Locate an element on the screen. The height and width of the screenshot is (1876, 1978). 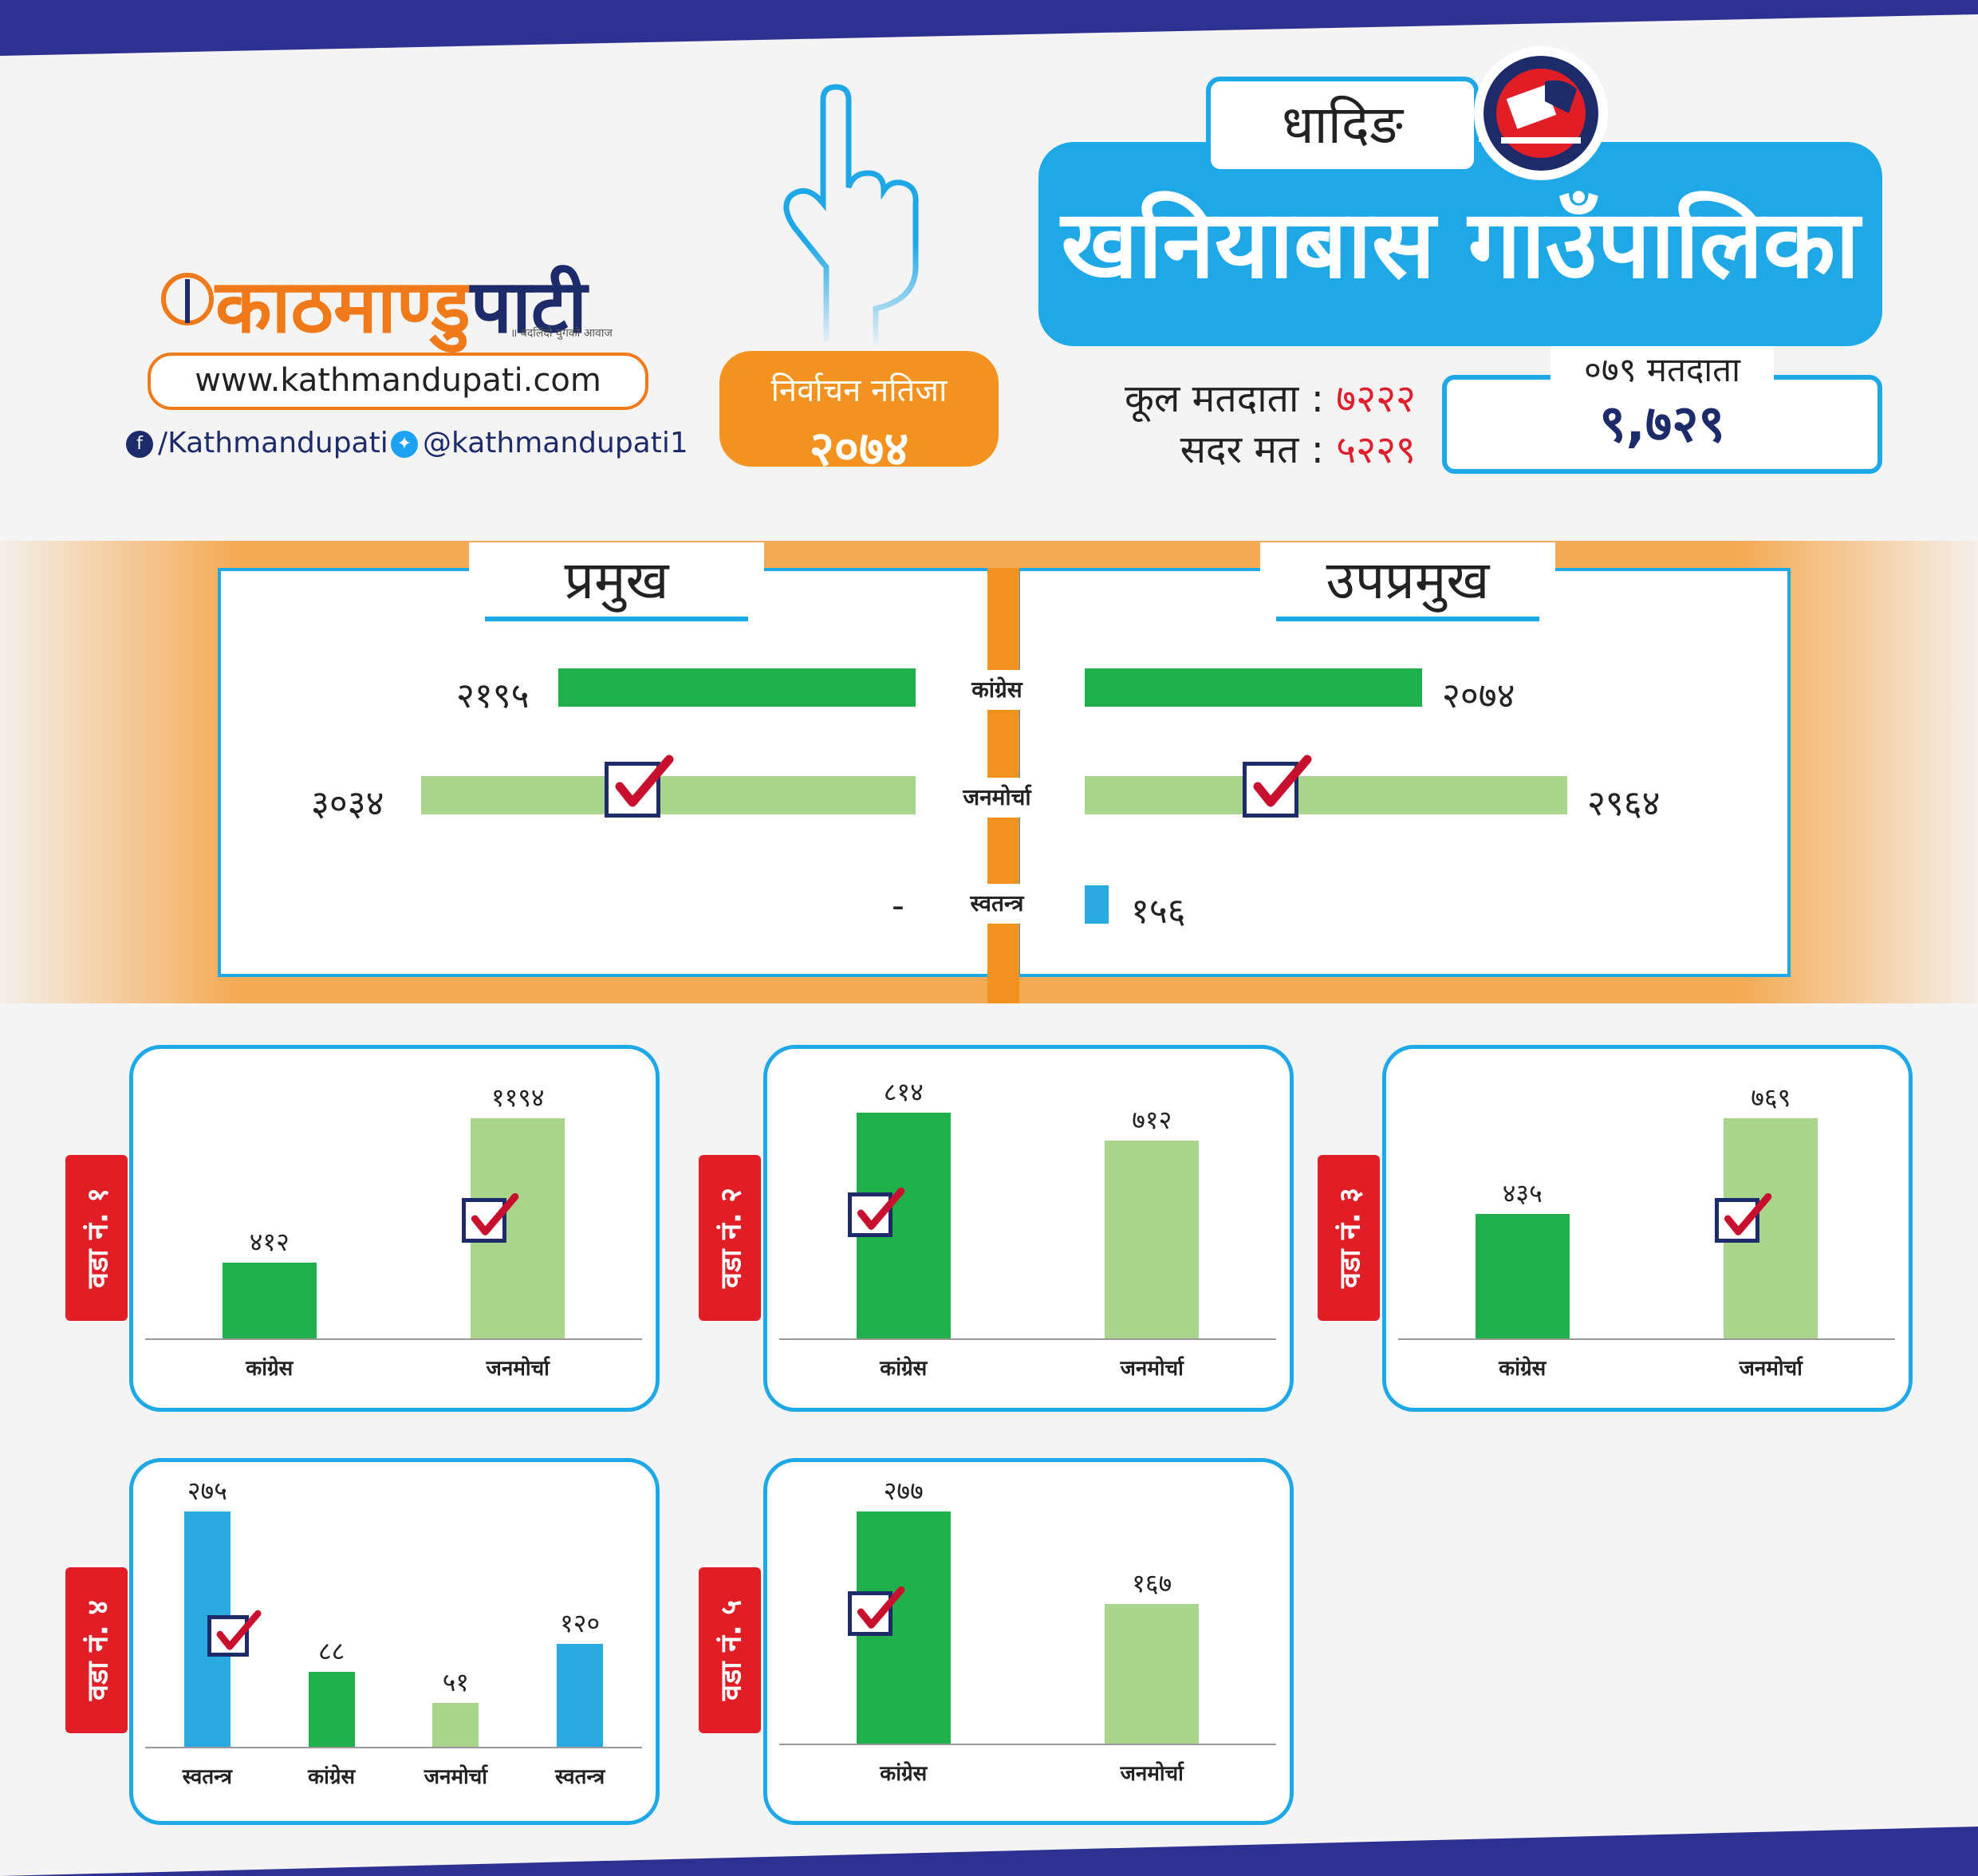
ward-4-value-1: २७५ is located at coordinates (207, 1491).